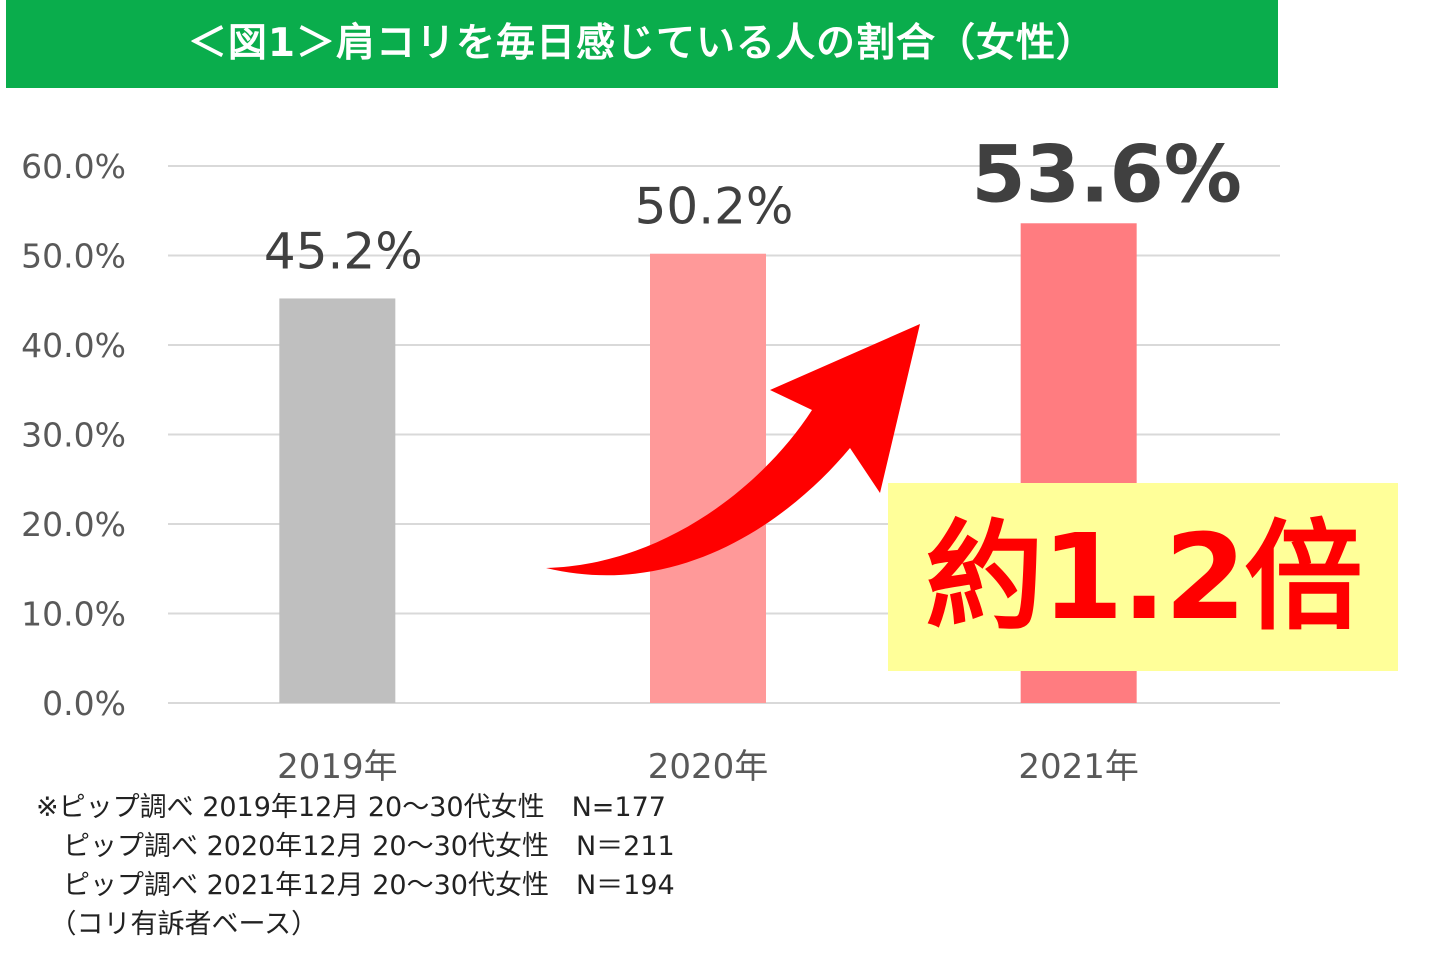 Image resolution: width=1438 pixels, height=964 pixels. Describe the element at coordinates (1106, 175) in the screenshot. I see `data-label: 53.6%` at that location.